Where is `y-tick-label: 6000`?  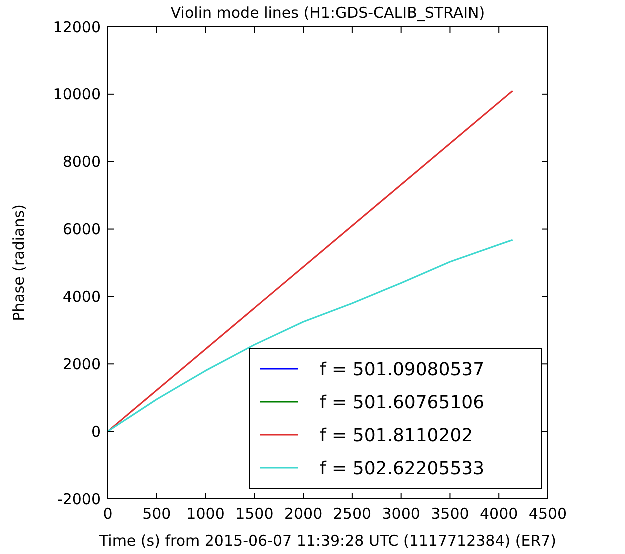 y-tick-label: 6000 is located at coordinates (81, 229).